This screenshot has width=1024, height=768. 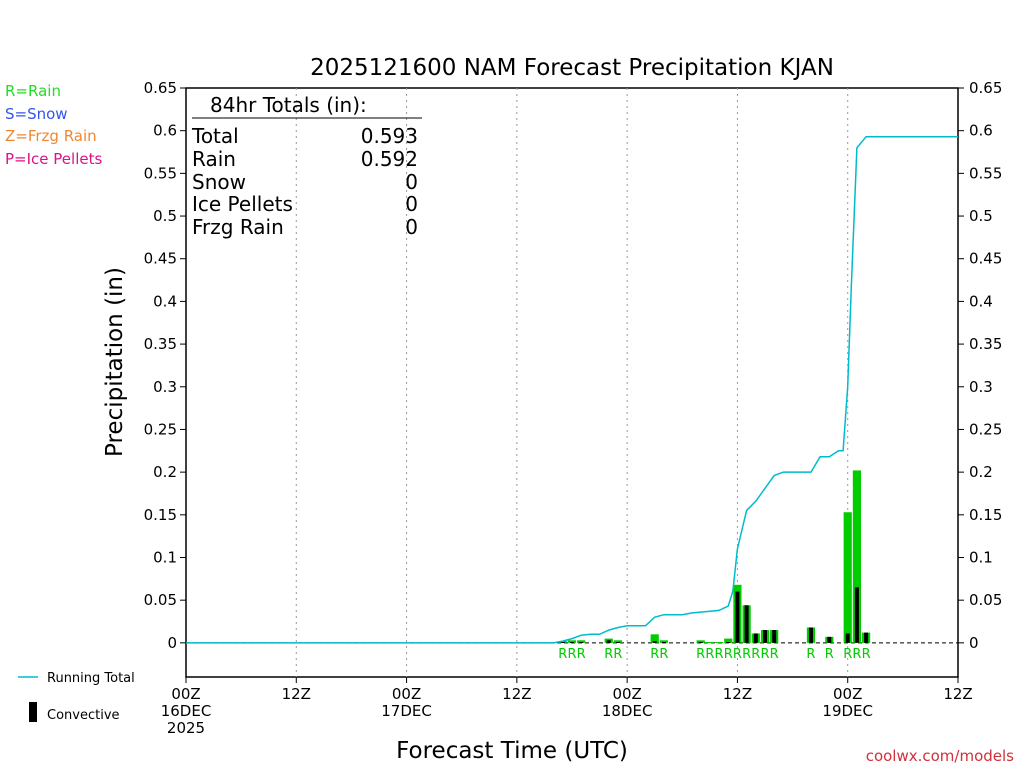 What do you see at coordinates (985, 88) in the screenshot?
I see `y-tick-label-right: 0.65` at bounding box center [985, 88].